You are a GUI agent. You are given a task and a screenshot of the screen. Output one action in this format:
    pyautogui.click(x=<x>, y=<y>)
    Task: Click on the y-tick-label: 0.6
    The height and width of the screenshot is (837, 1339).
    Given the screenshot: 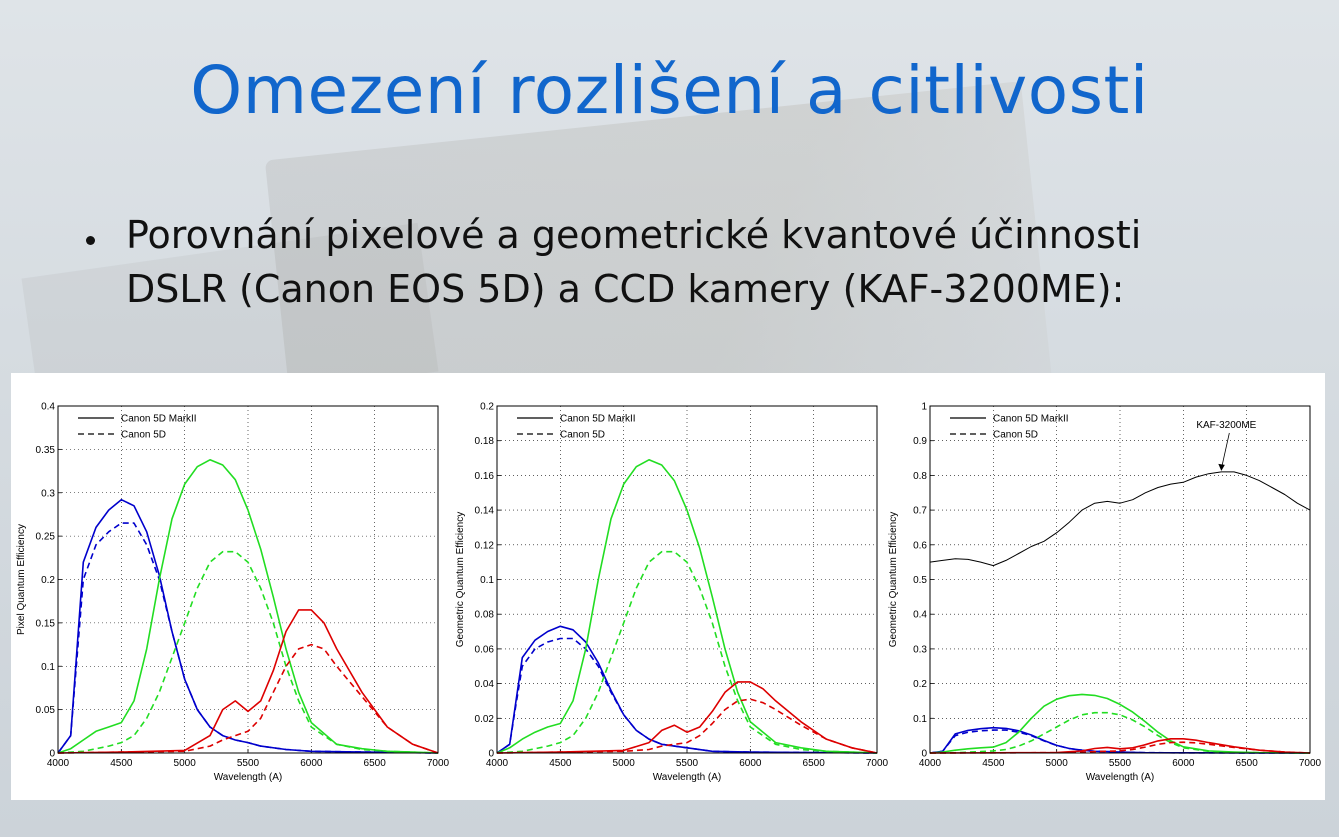 What is the action you would take?
    pyautogui.click(x=920, y=545)
    